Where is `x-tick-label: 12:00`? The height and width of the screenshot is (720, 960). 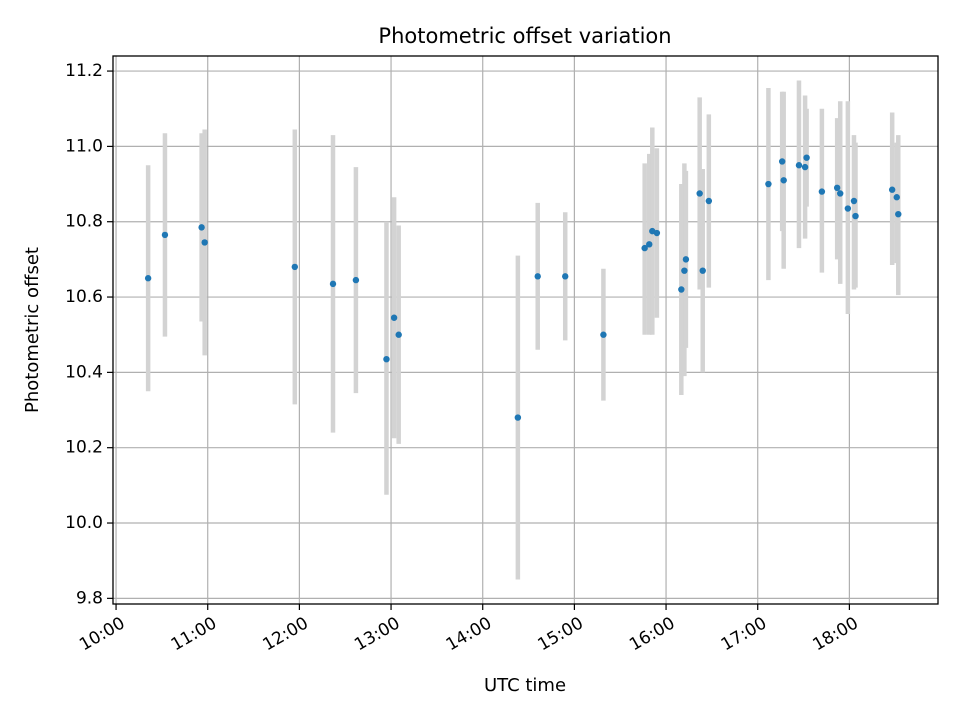 x-tick-label: 12:00 is located at coordinates (285, 634).